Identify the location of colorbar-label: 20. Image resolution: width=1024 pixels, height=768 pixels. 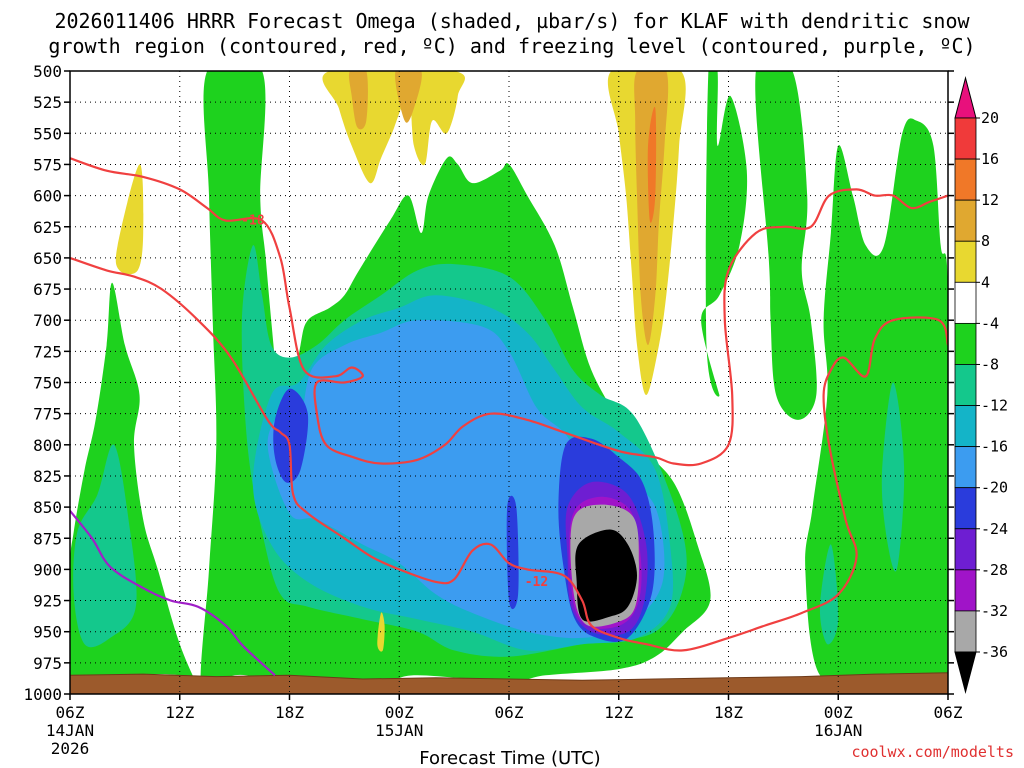
(990, 118).